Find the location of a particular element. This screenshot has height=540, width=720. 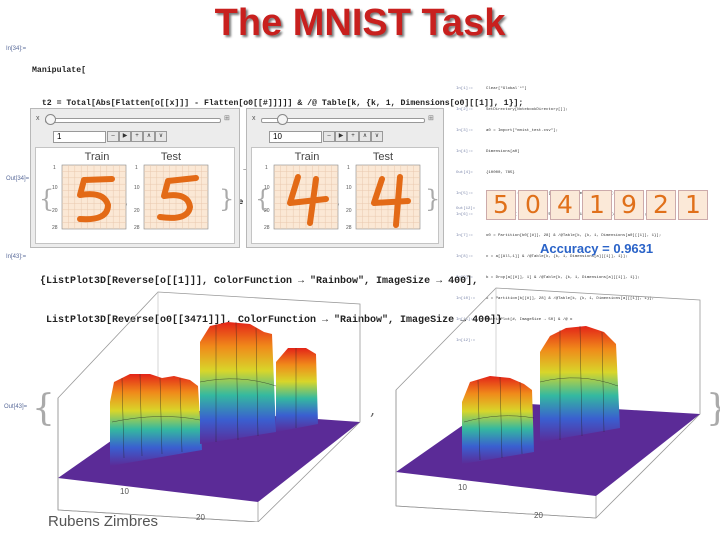

cell-label: In[4]:= is located at coordinates (464, 152).